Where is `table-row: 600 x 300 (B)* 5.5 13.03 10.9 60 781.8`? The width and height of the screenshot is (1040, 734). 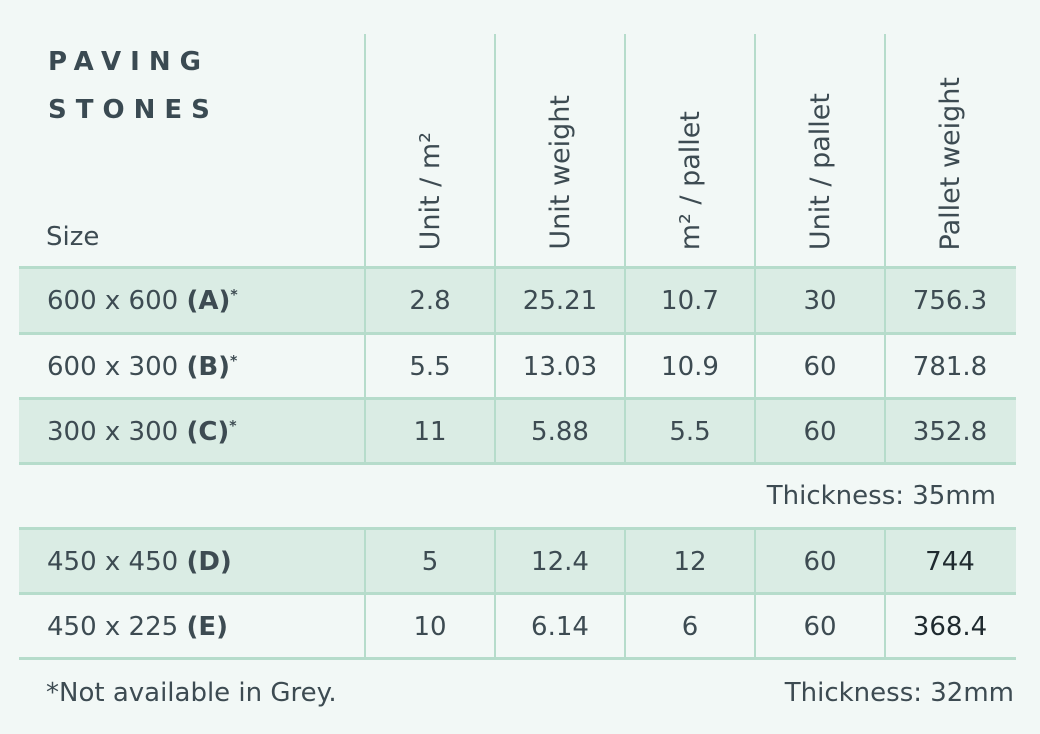
table-row: 600 x 300 (B)* 5.5 13.03 10.9 60 781.8 is located at coordinates (517, 366).